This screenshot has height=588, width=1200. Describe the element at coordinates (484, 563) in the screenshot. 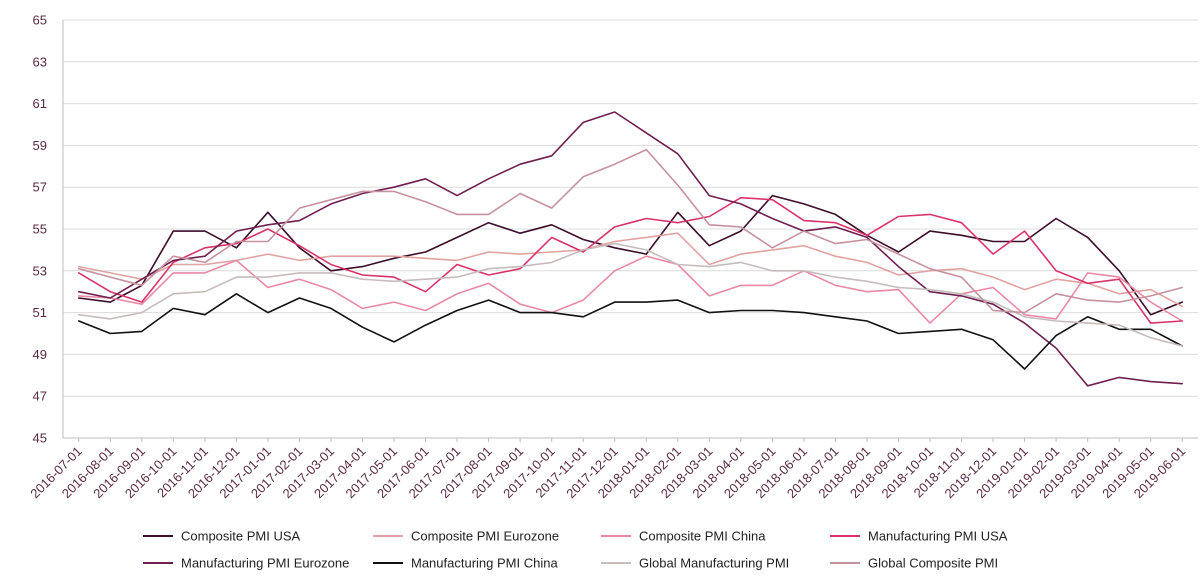

I see `legend-label: Manufacturing PMI China` at that location.